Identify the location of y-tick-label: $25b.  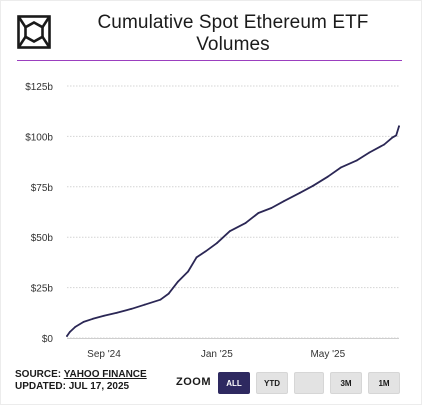
(42, 289).